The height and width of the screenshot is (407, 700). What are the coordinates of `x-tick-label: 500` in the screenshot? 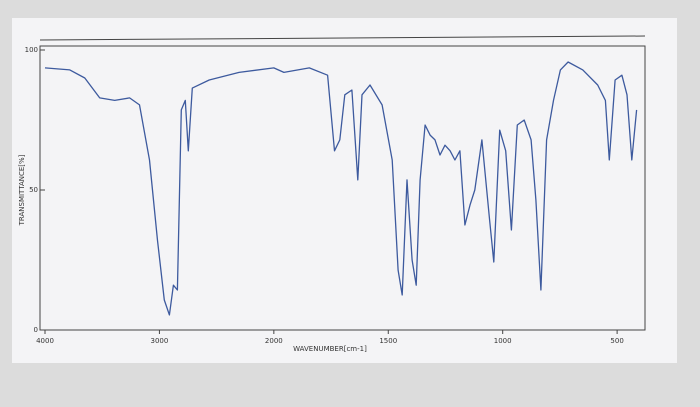 It's located at (616, 341).